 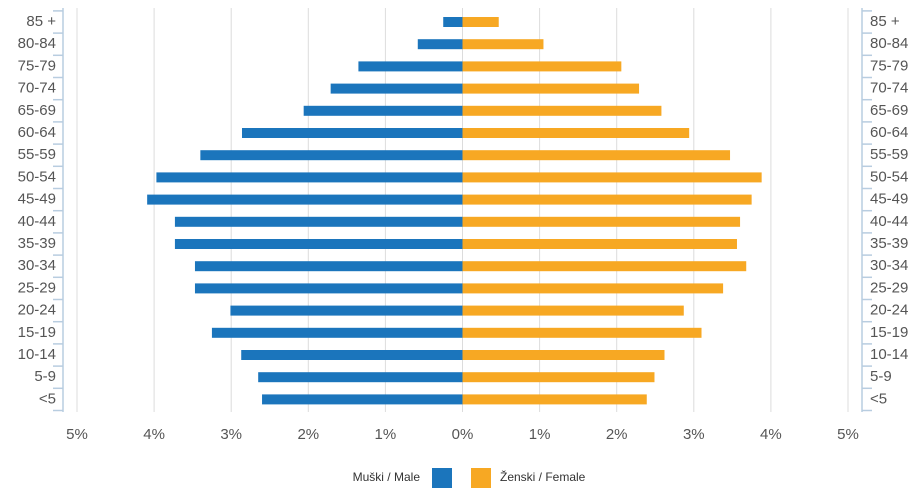 What do you see at coordinates (387, 477) in the screenshot?
I see `legend-label: Muški / Male` at bounding box center [387, 477].